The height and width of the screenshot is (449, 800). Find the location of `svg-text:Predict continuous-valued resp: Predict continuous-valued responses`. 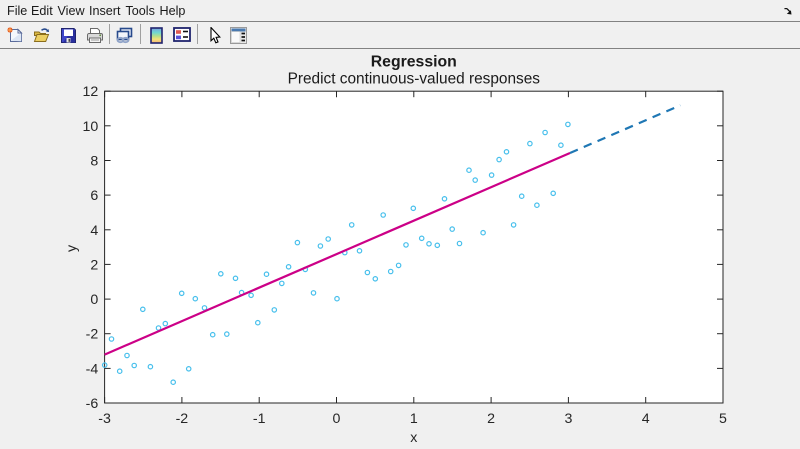

svg-text:Predict continuous-valued resp: Predict continuous-valued responses is located at coordinates (414, 79).